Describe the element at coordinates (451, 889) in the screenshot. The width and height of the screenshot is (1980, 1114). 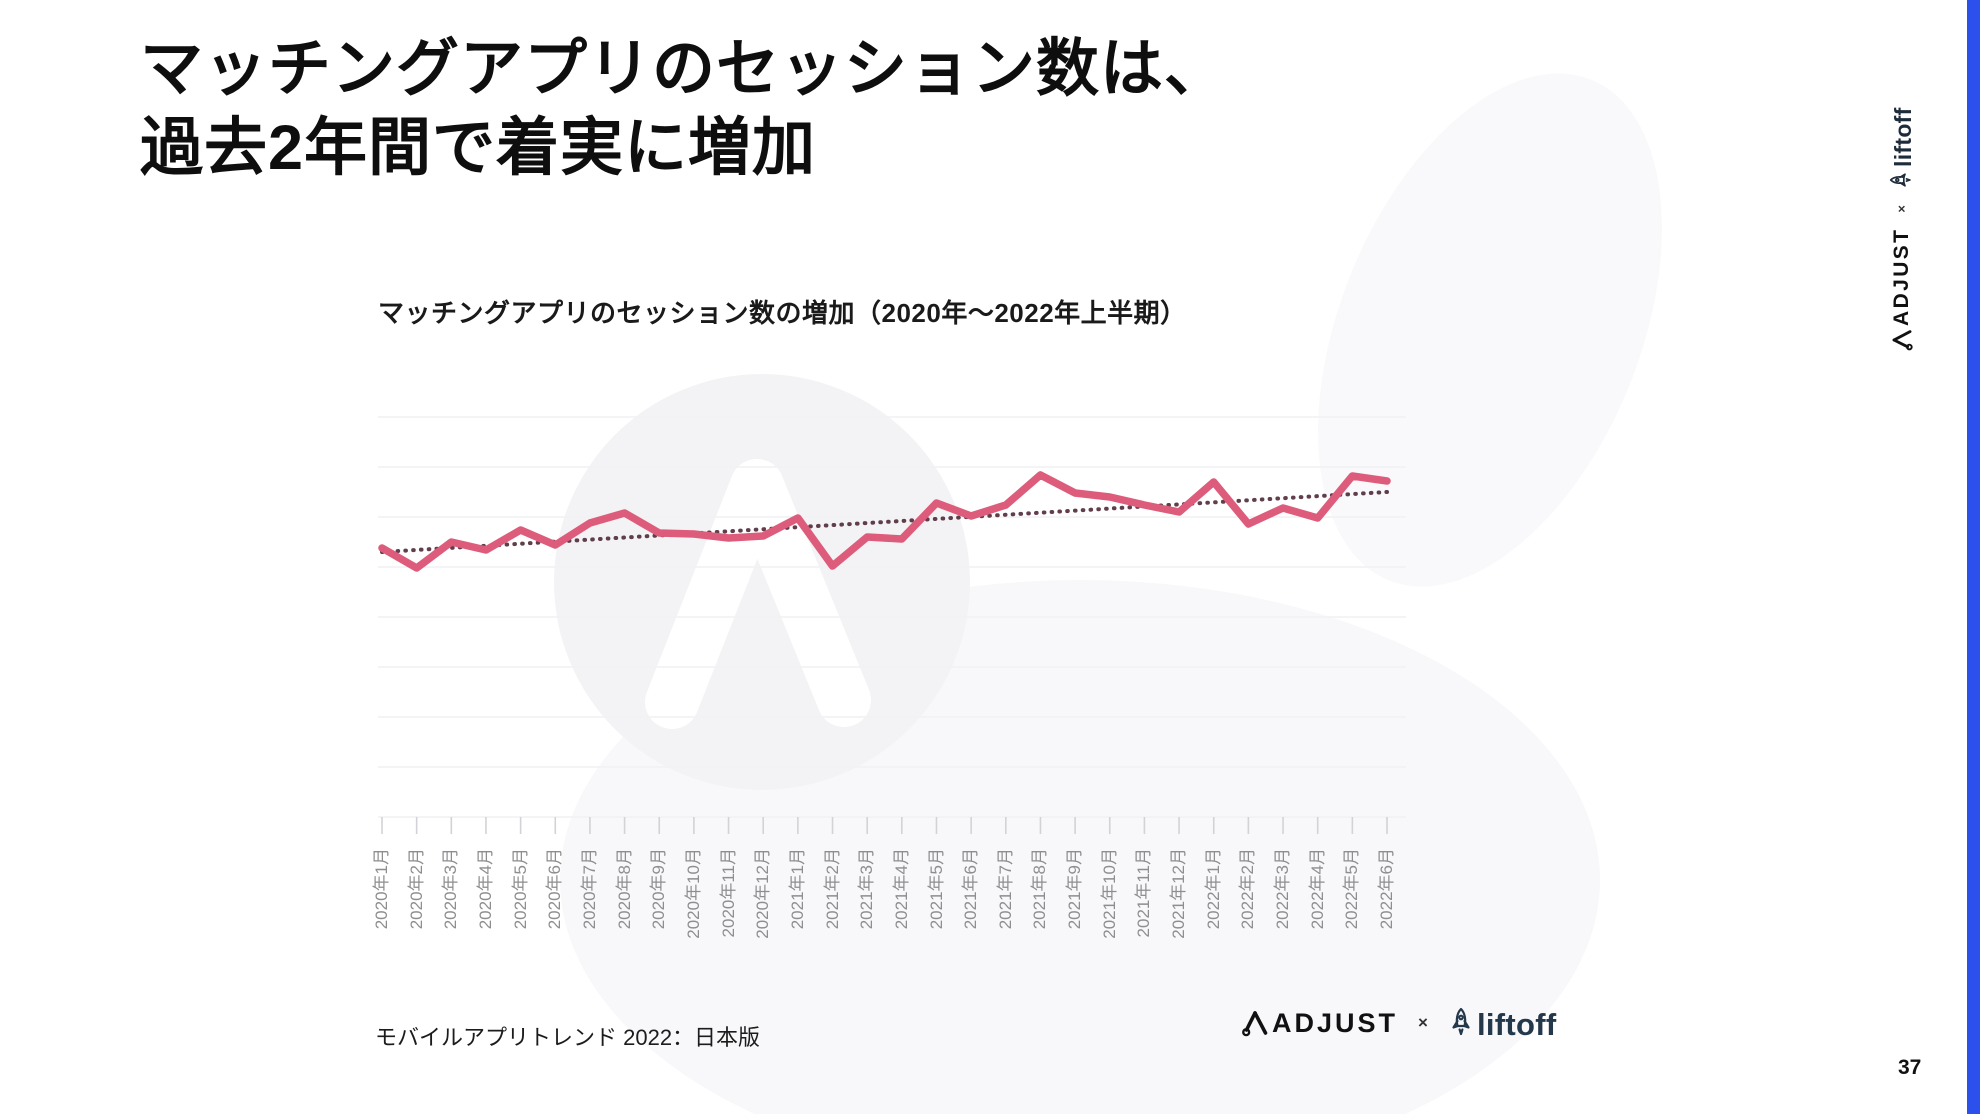
I see `x-axis-label: 2020年3月` at that location.